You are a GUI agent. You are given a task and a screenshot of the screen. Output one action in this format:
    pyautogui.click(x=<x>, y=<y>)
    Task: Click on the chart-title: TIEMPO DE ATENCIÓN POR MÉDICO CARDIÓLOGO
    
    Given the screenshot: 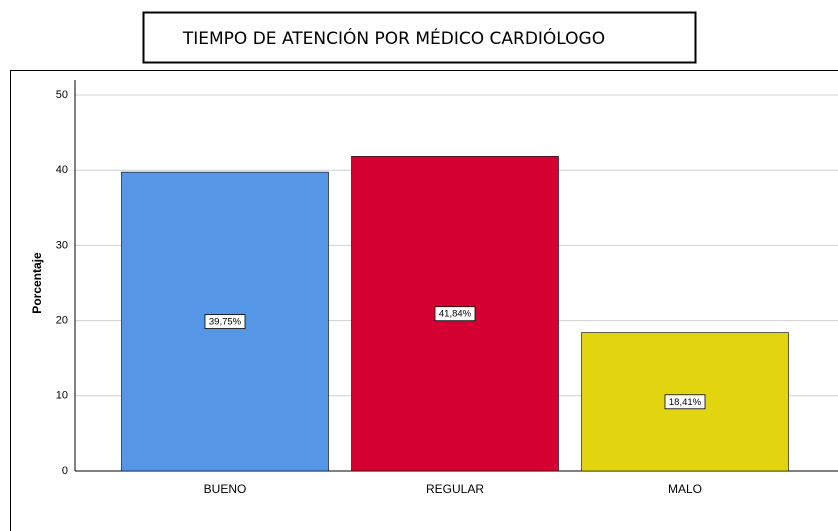 What is the action you would take?
    pyautogui.click(x=393, y=38)
    